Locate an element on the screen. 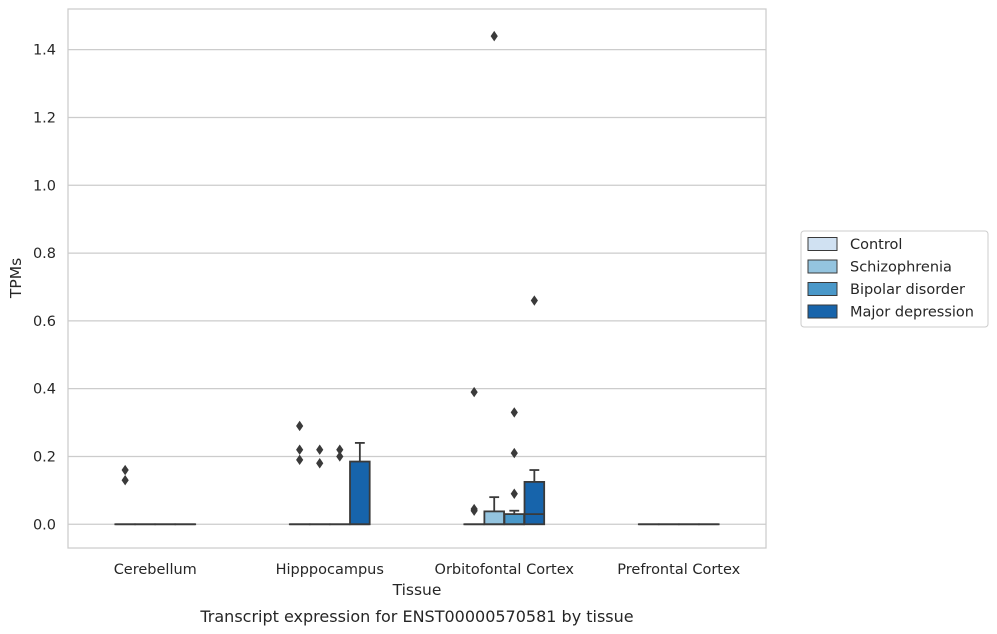 This screenshot has width=997, height=634. legend-frame is located at coordinates (894, 279).